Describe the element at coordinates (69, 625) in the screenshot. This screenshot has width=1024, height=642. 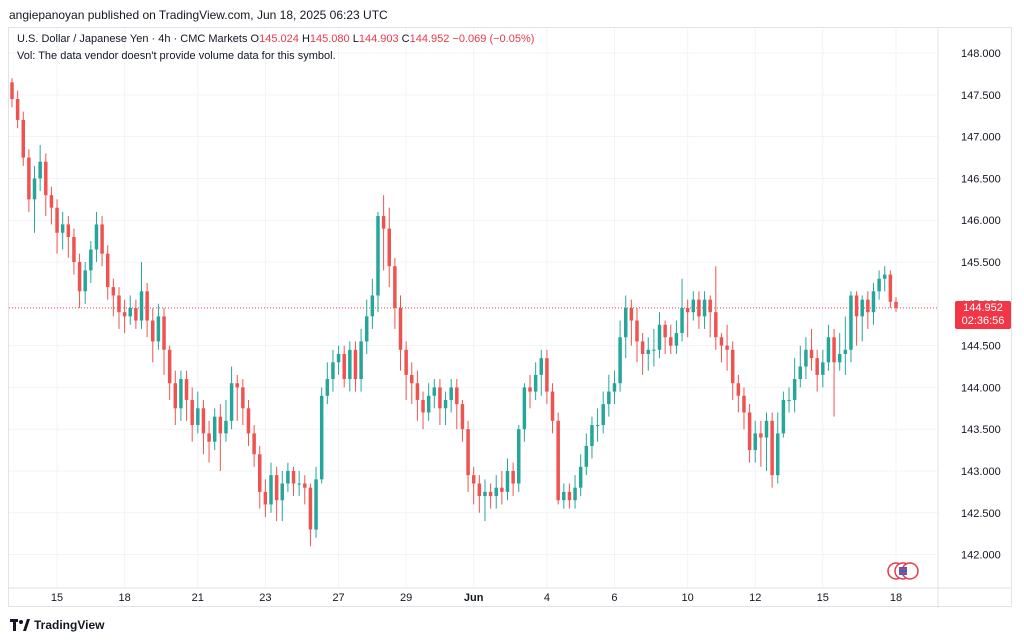
I see `footer-brand: TradingView` at that location.